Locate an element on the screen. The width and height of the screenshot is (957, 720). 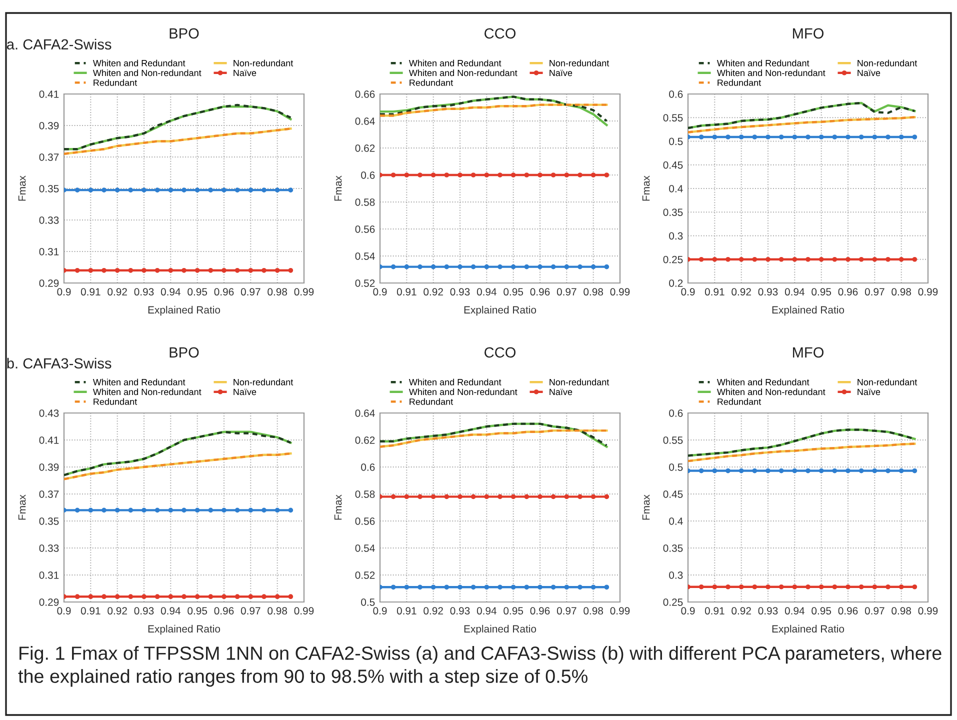
y-tick-label: 0.2 is located at coordinates (676, 283).